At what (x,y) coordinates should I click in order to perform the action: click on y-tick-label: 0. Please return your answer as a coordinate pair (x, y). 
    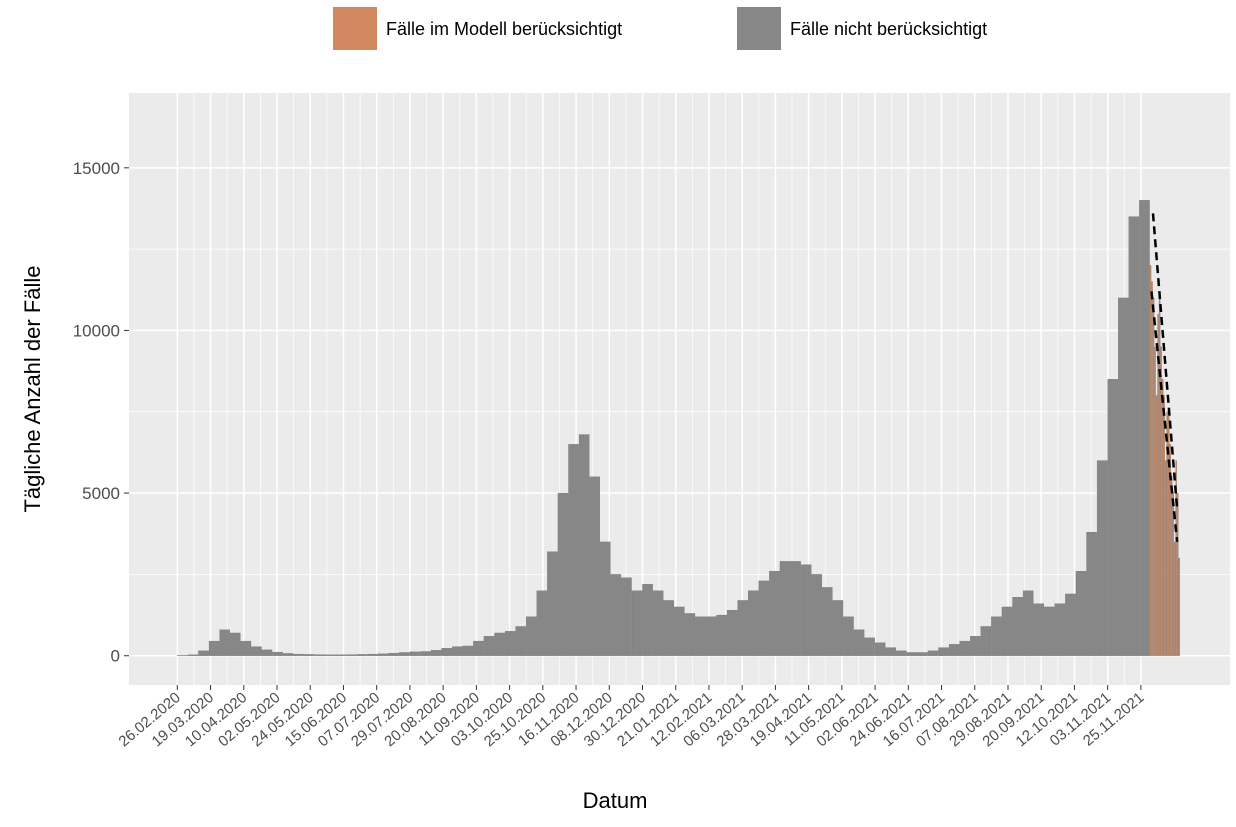
    Looking at the image, I should click on (115, 656).